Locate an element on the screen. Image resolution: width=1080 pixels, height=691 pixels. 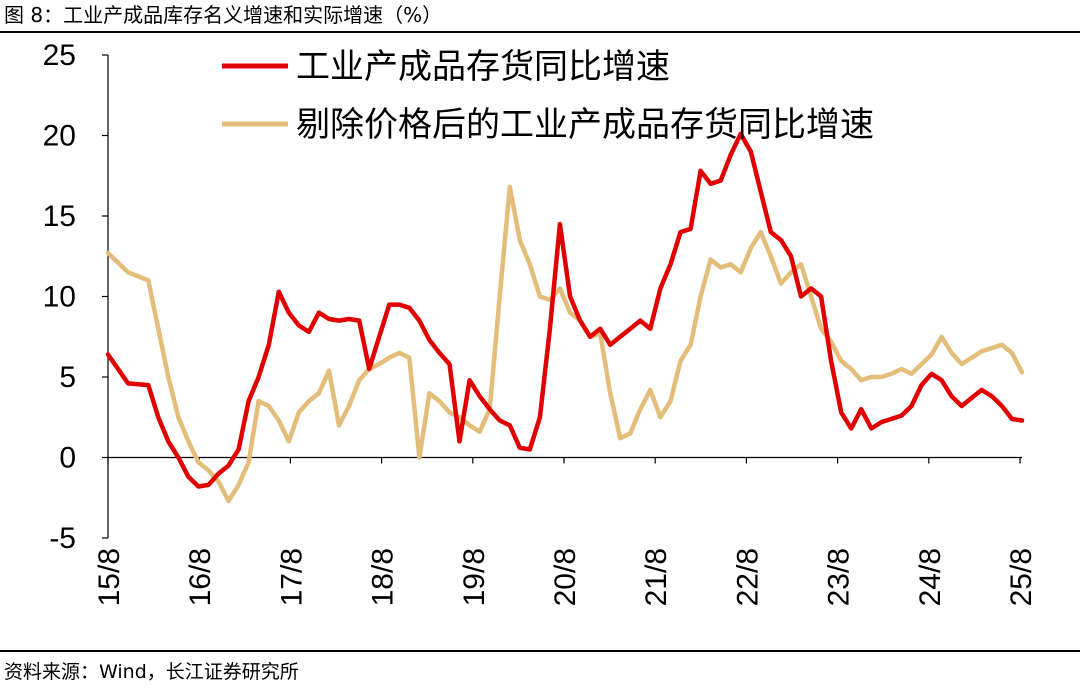
x-tick-label: 17/8 is located at coordinates (291, 577).